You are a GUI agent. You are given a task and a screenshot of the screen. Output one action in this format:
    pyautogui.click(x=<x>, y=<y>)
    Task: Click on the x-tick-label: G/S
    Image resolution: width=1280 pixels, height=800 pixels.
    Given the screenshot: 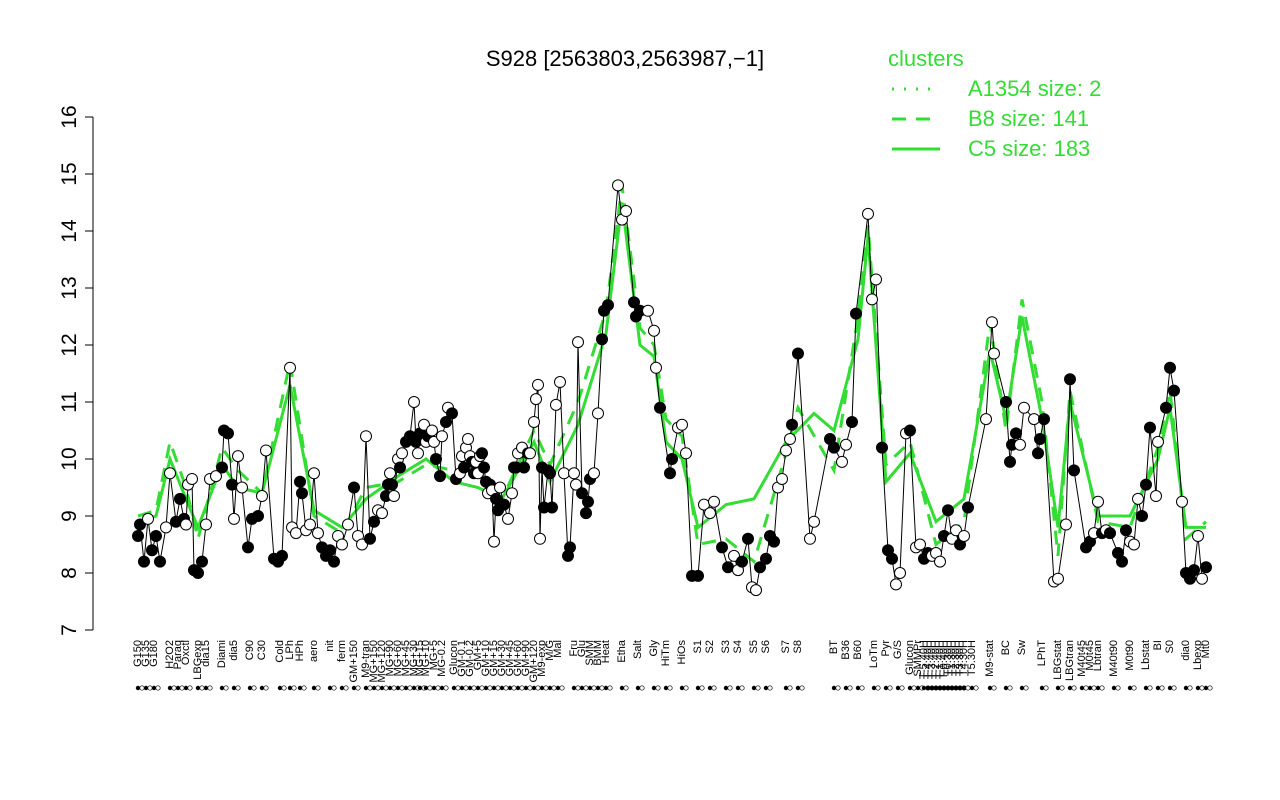 What is the action you would take?
    pyautogui.click(x=898, y=649)
    